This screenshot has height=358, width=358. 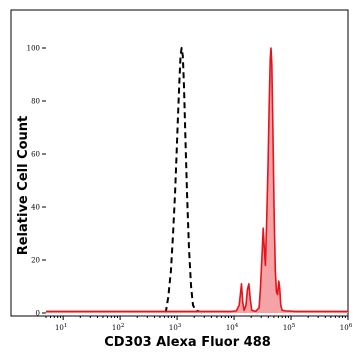 I want to click on x-tick-label: 10⁶, so click(x=346, y=327).